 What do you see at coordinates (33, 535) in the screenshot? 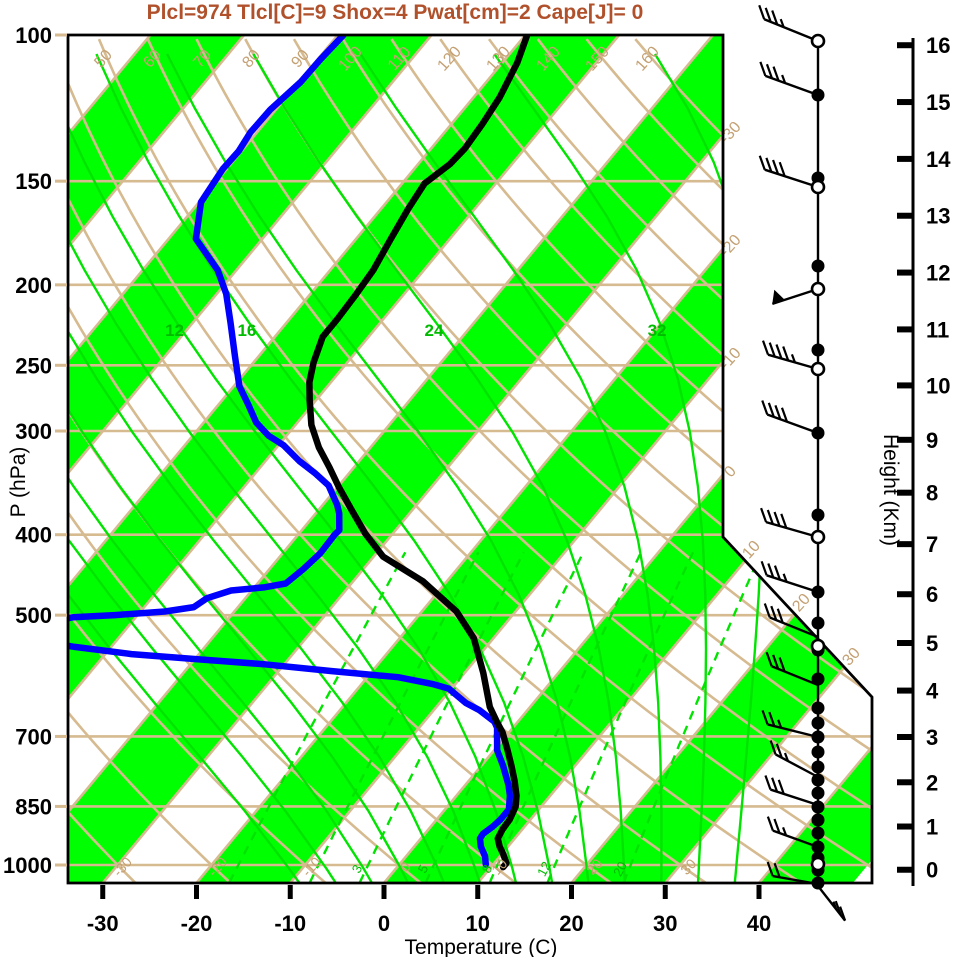
I see `svg-text: 400` at bounding box center [33, 535].